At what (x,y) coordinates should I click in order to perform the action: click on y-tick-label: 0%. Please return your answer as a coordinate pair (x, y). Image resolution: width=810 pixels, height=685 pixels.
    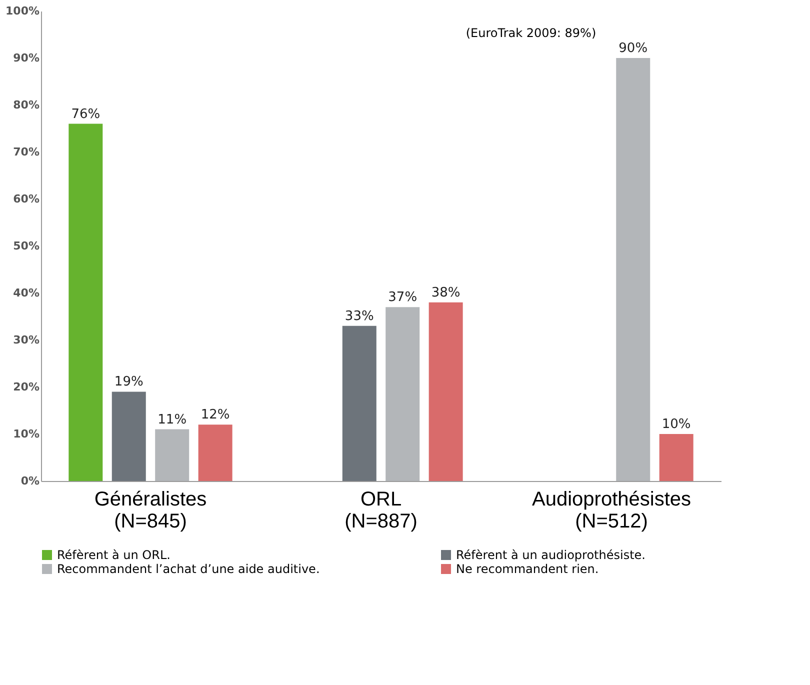
    Looking at the image, I should click on (30, 481).